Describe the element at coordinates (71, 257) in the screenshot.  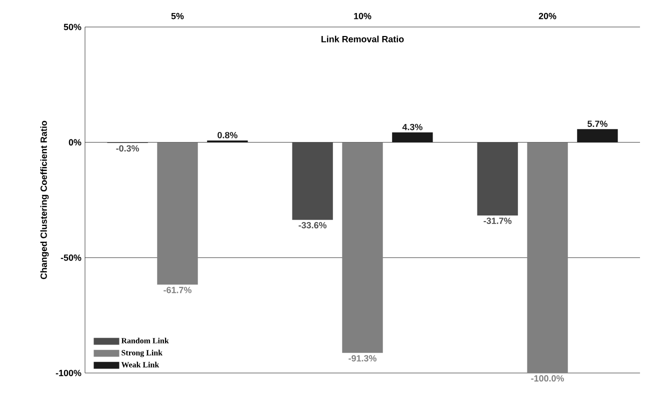
I see `y-tick-label: -50%` at that location.